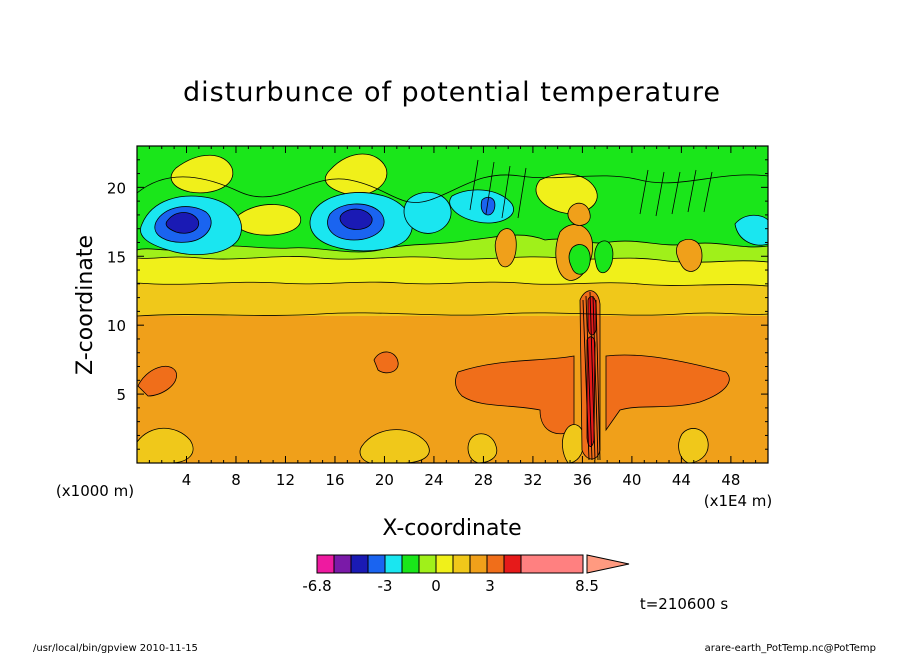 The width and height of the screenshot is (904, 654). I want to click on chart-title: disturbunce of potential temperature, so click(452, 92).